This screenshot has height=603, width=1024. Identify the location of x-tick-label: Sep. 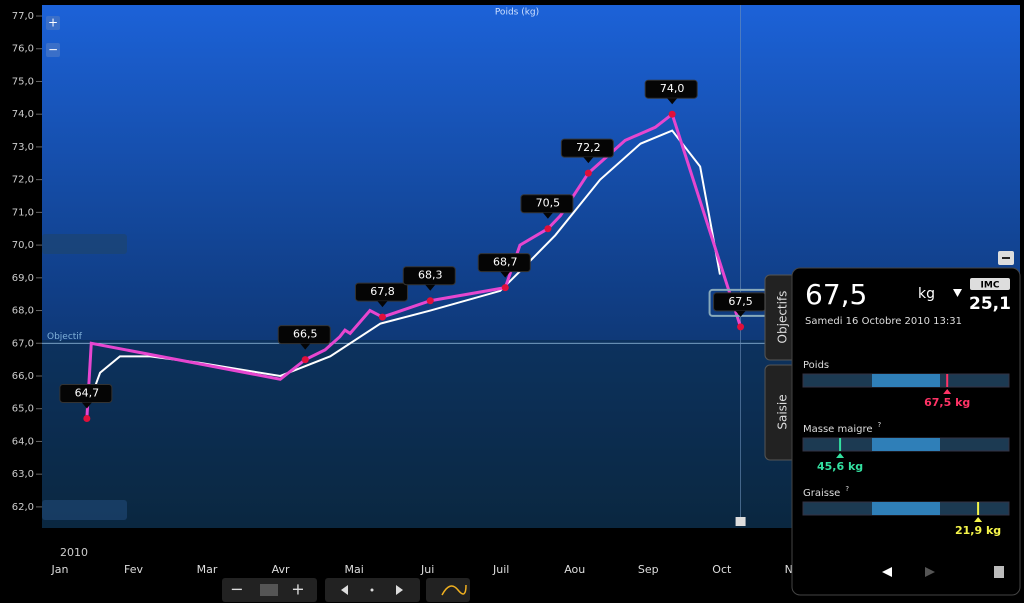
(648, 569).